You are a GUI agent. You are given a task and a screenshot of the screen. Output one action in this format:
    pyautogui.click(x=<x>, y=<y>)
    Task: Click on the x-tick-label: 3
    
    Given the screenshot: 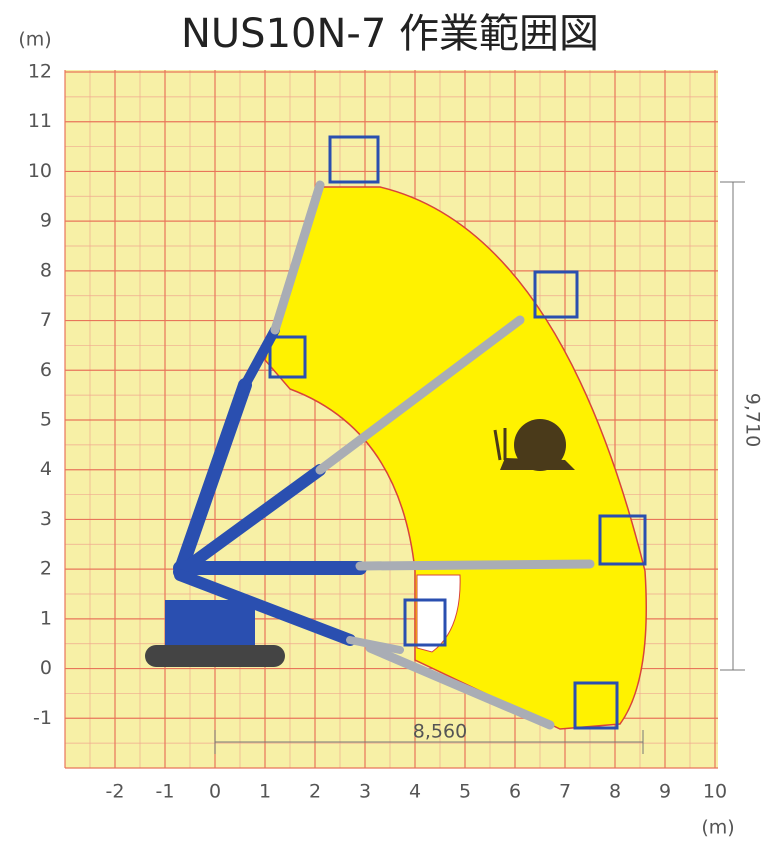 What is the action you would take?
    pyautogui.click(x=365, y=792)
    